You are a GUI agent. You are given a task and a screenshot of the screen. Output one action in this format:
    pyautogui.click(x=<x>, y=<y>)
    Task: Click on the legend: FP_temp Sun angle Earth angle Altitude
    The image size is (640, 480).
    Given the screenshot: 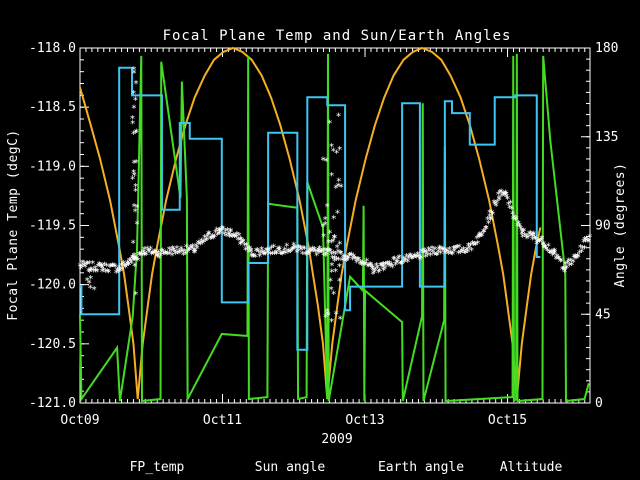 What is the action you would take?
    pyautogui.click(x=346, y=467)
    